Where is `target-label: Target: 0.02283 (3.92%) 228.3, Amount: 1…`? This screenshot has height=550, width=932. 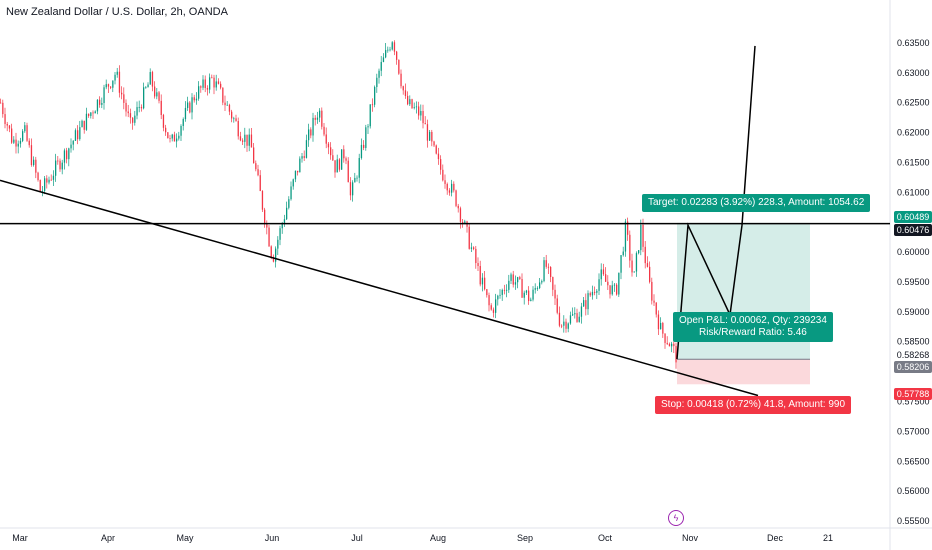
target-label: Target: 0.02283 (3.92%) 228.3, Amount: 1… is located at coordinates (756, 202).